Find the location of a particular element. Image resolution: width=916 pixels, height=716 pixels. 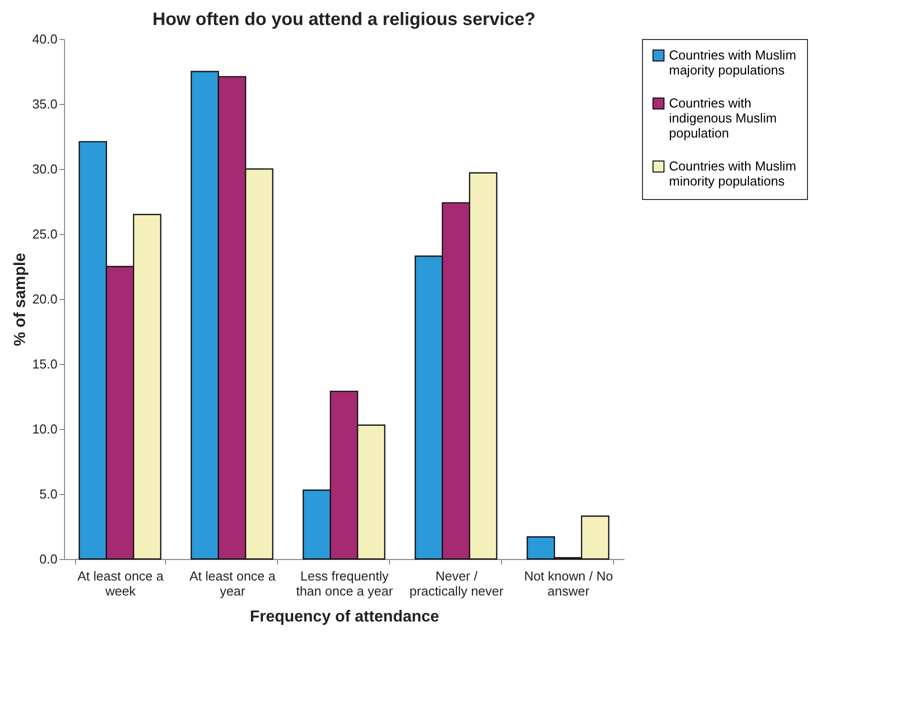

chart-title: How often do you attend a religious service? is located at coordinates (344, 19).